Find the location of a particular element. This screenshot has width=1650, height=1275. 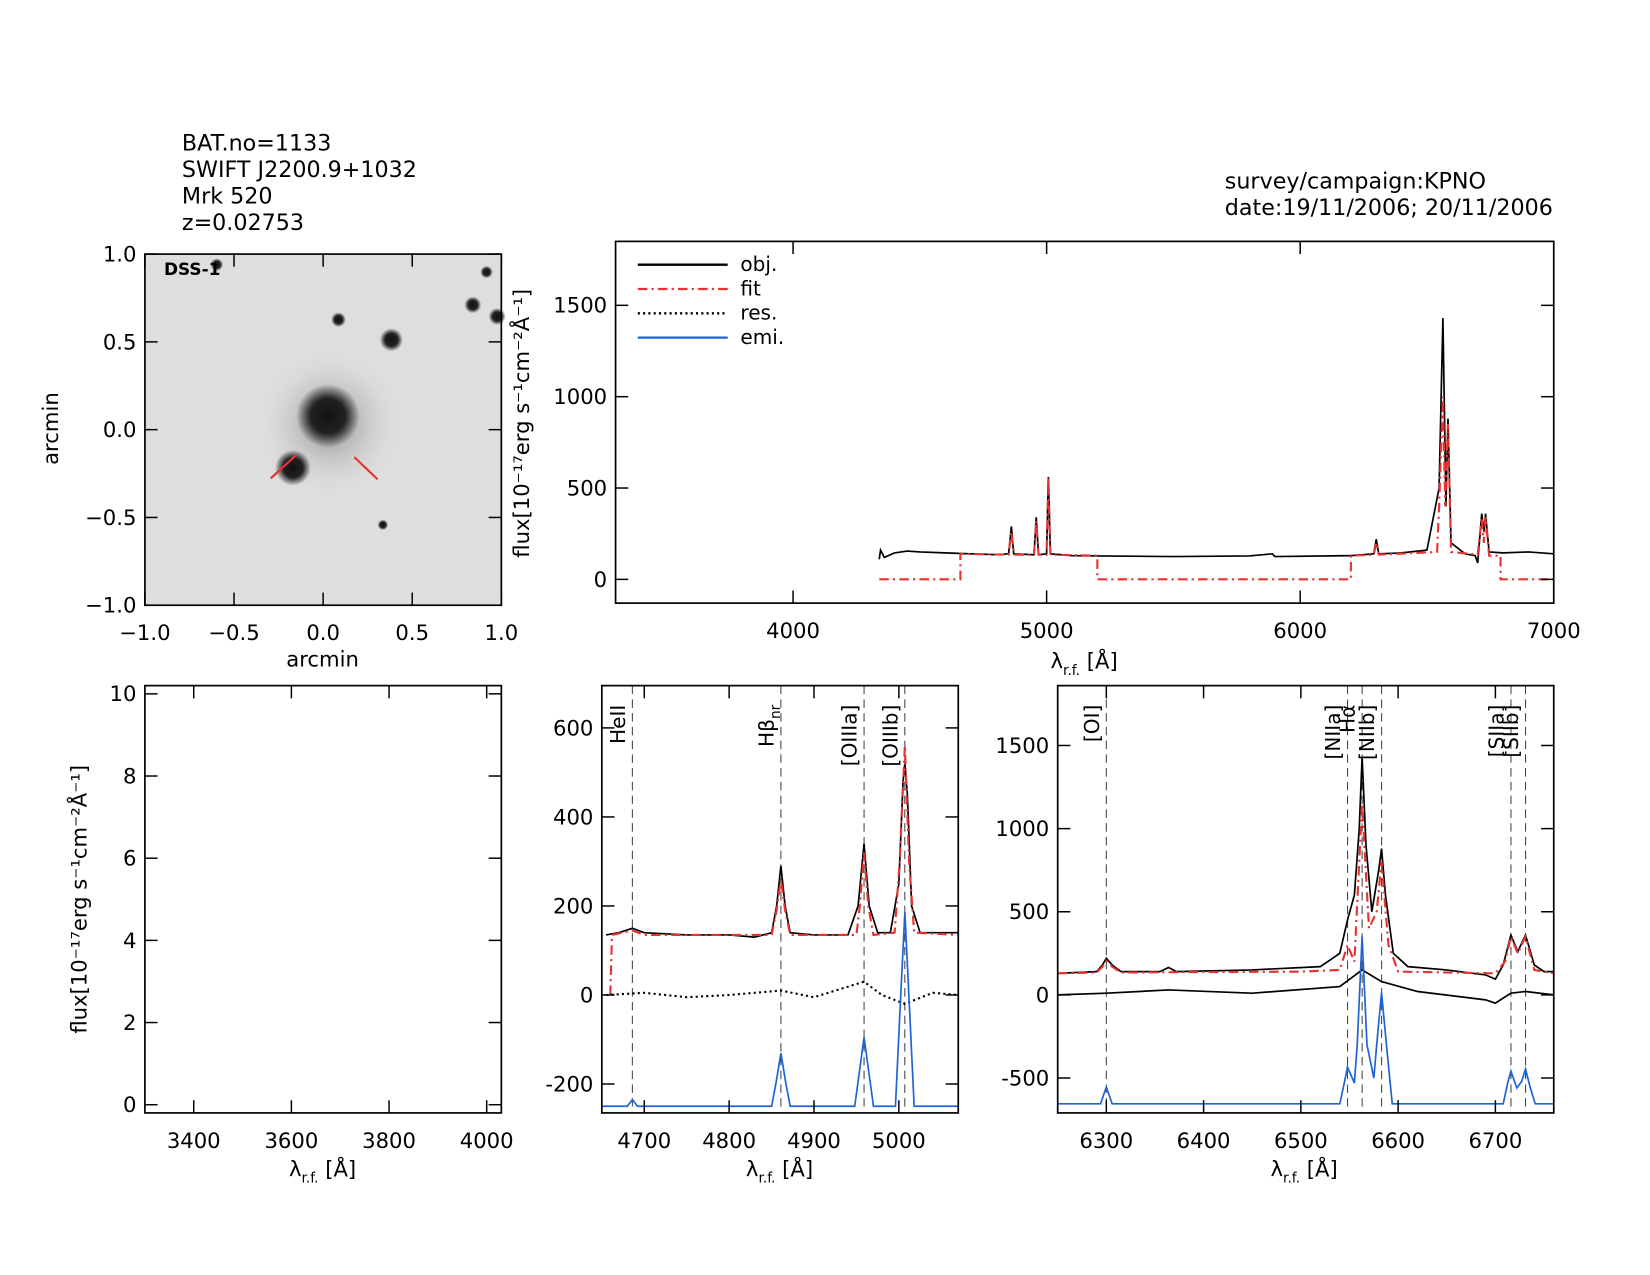

line-label-main: [OIIIa] is located at coordinates (850, 736).